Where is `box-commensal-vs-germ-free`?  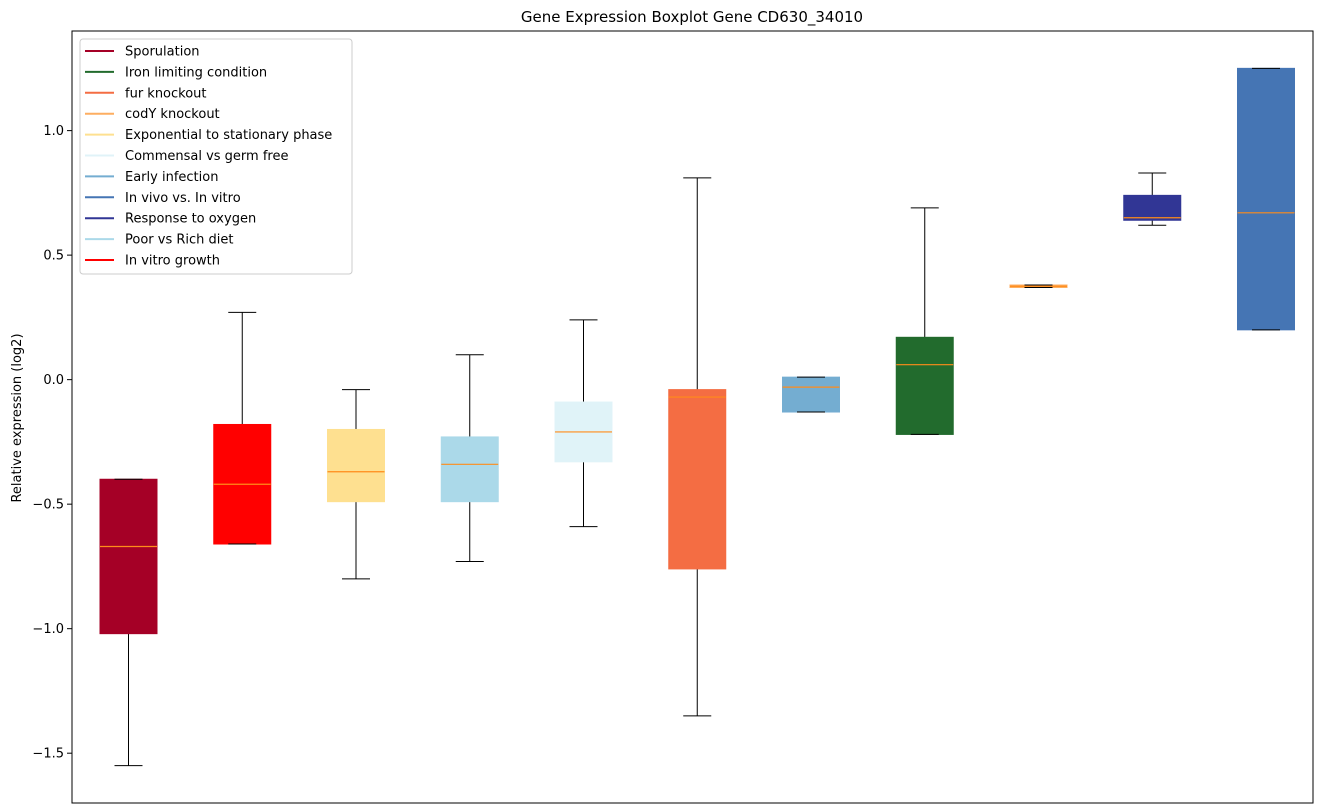 box-commensal-vs-germ-free is located at coordinates (583, 423).